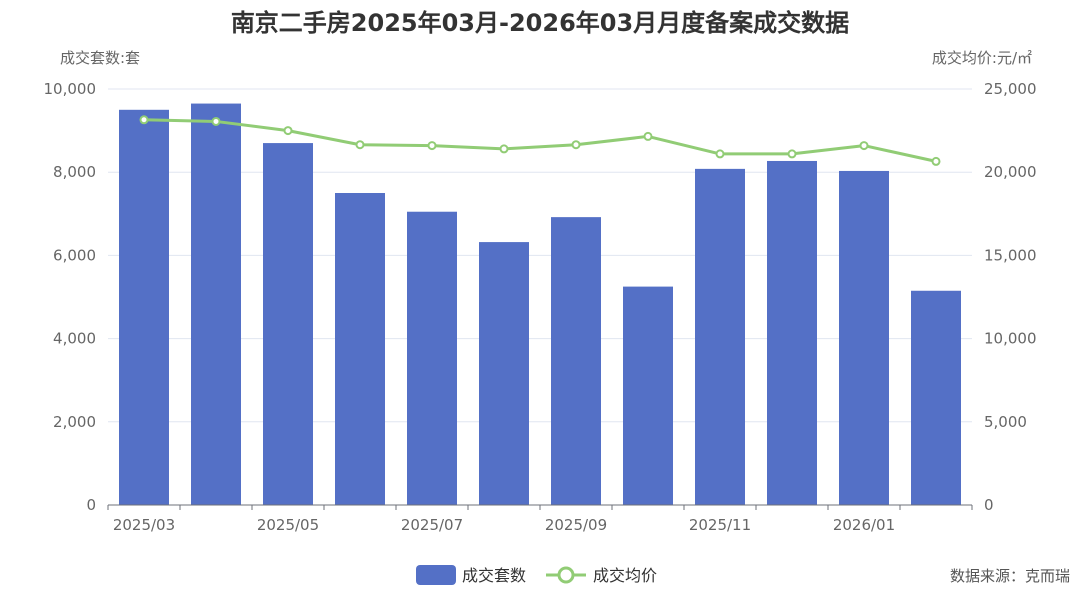 Image resolution: width=1080 pixels, height=593 pixels. Describe the element at coordinates (982, 58) in the screenshot. I see `right-axis-name: 成交均价:元/㎡` at that location.